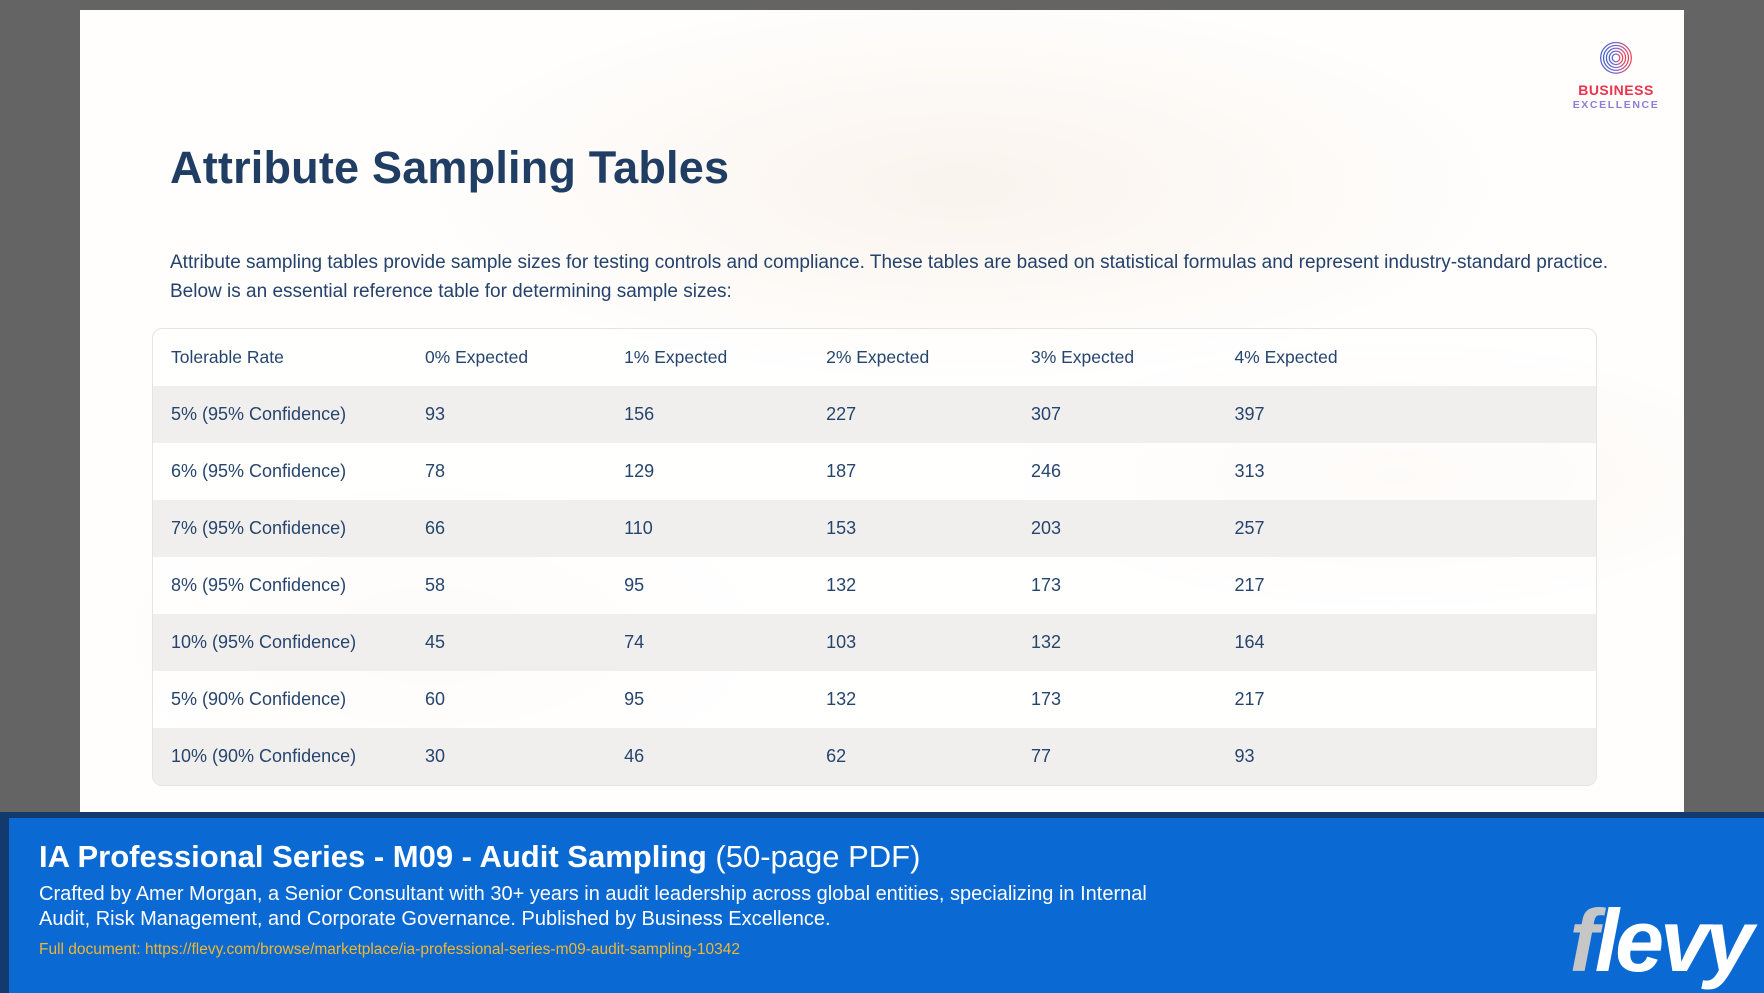 The height and width of the screenshot is (993, 1764). I want to click on value-cell: 129, so click(639, 471).